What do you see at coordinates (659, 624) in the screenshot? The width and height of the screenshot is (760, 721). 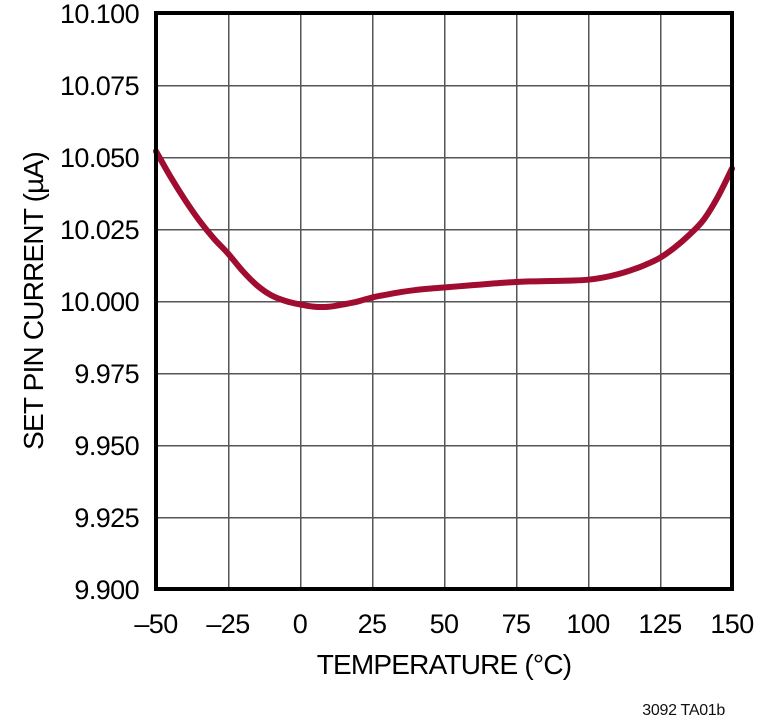 I see `x-tick-label: 125` at bounding box center [659, 624].